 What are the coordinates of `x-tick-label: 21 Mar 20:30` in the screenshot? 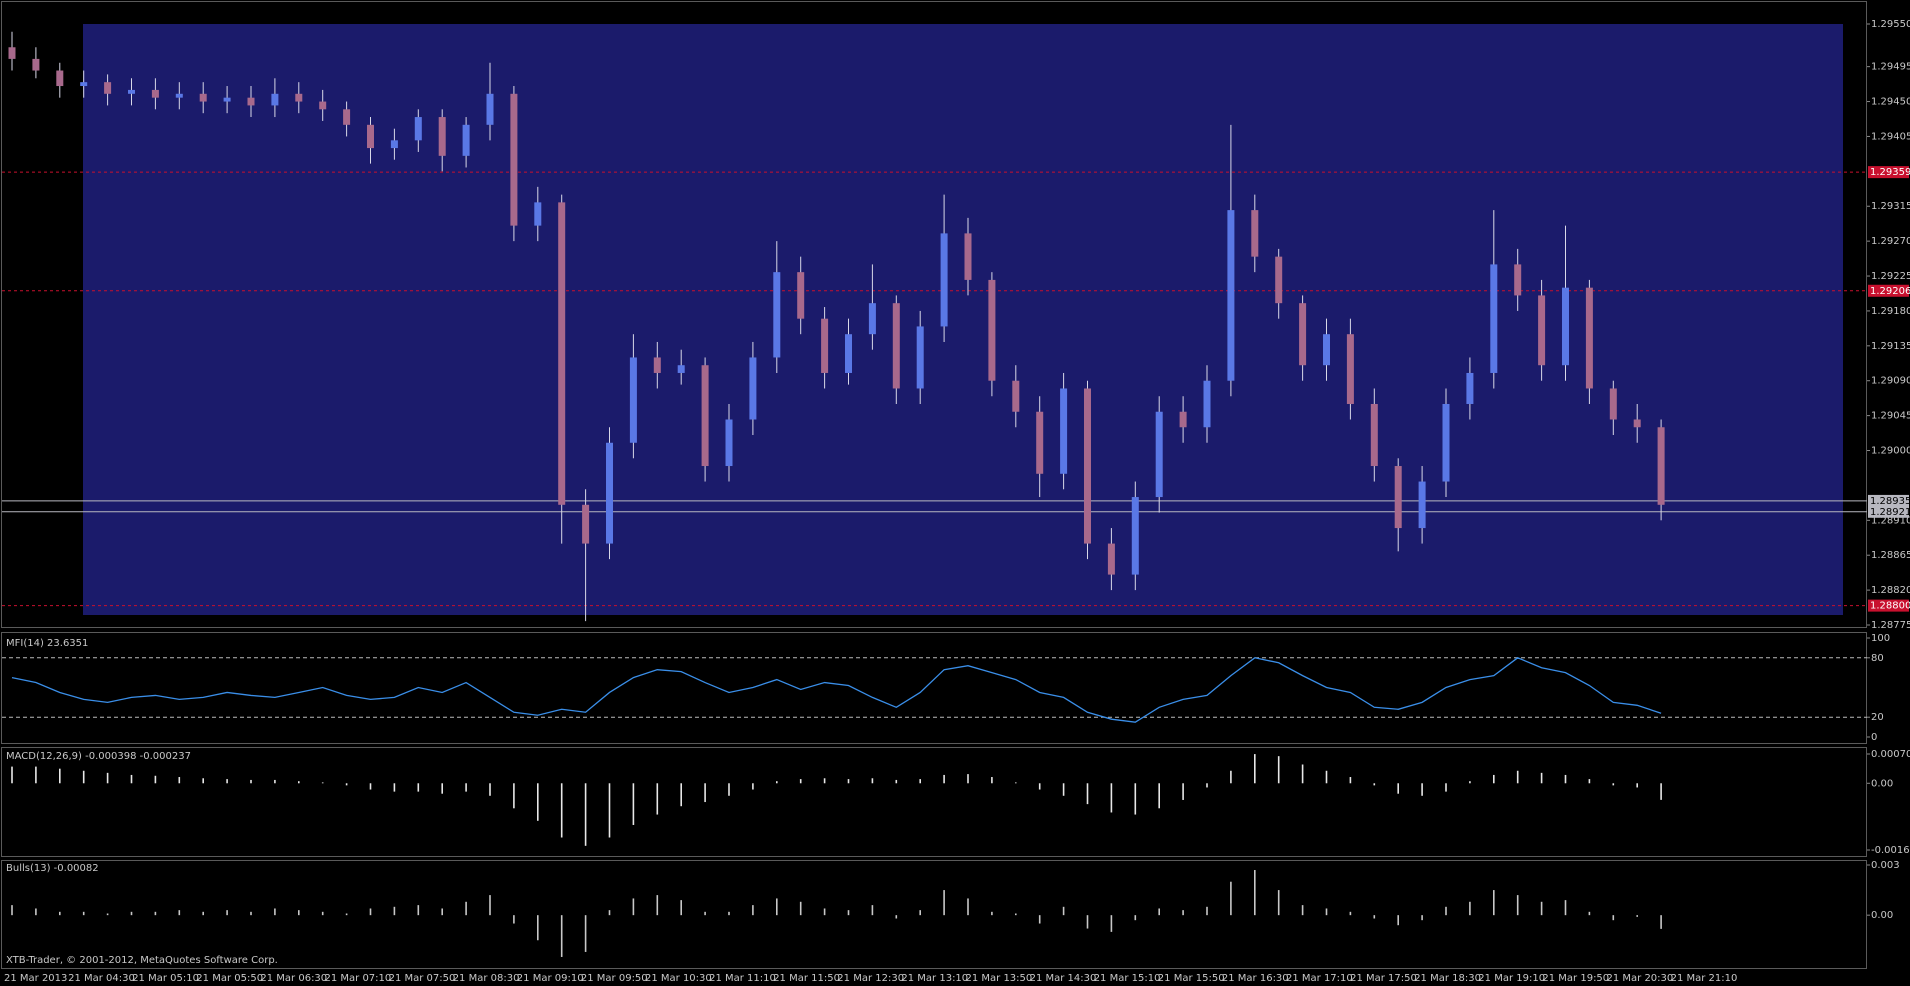 It's located at (1640, 978).